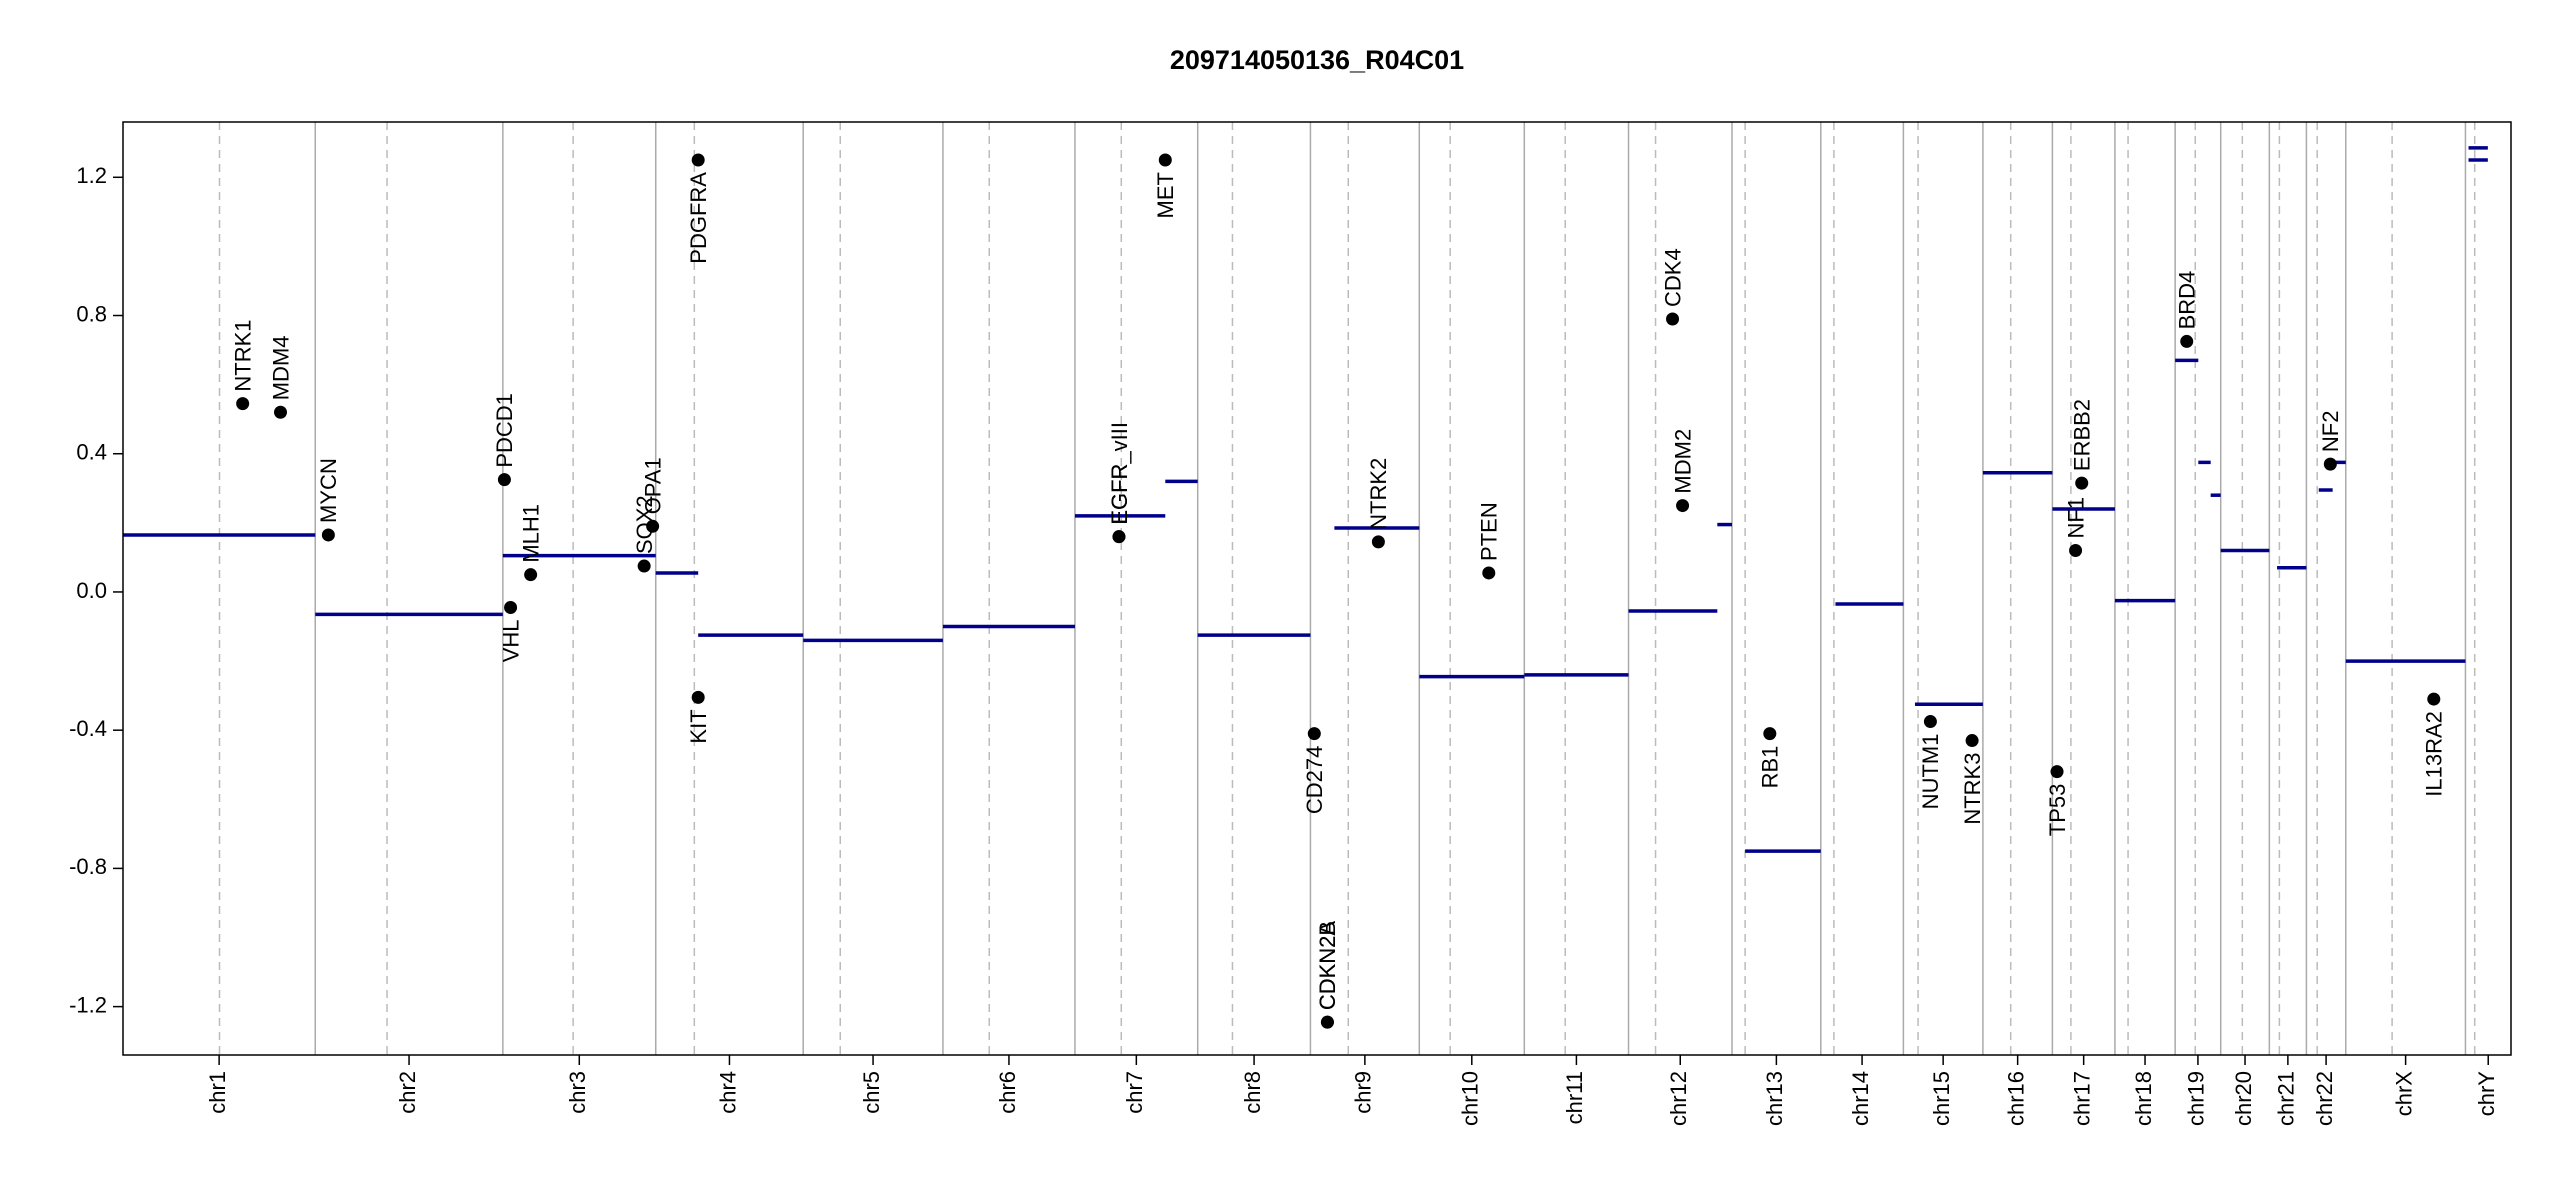  What do you see at coordinates (2196, 1098) in the screenshot?
I see `x-tick-label: chr19` at bounding box center [2196, 1098].